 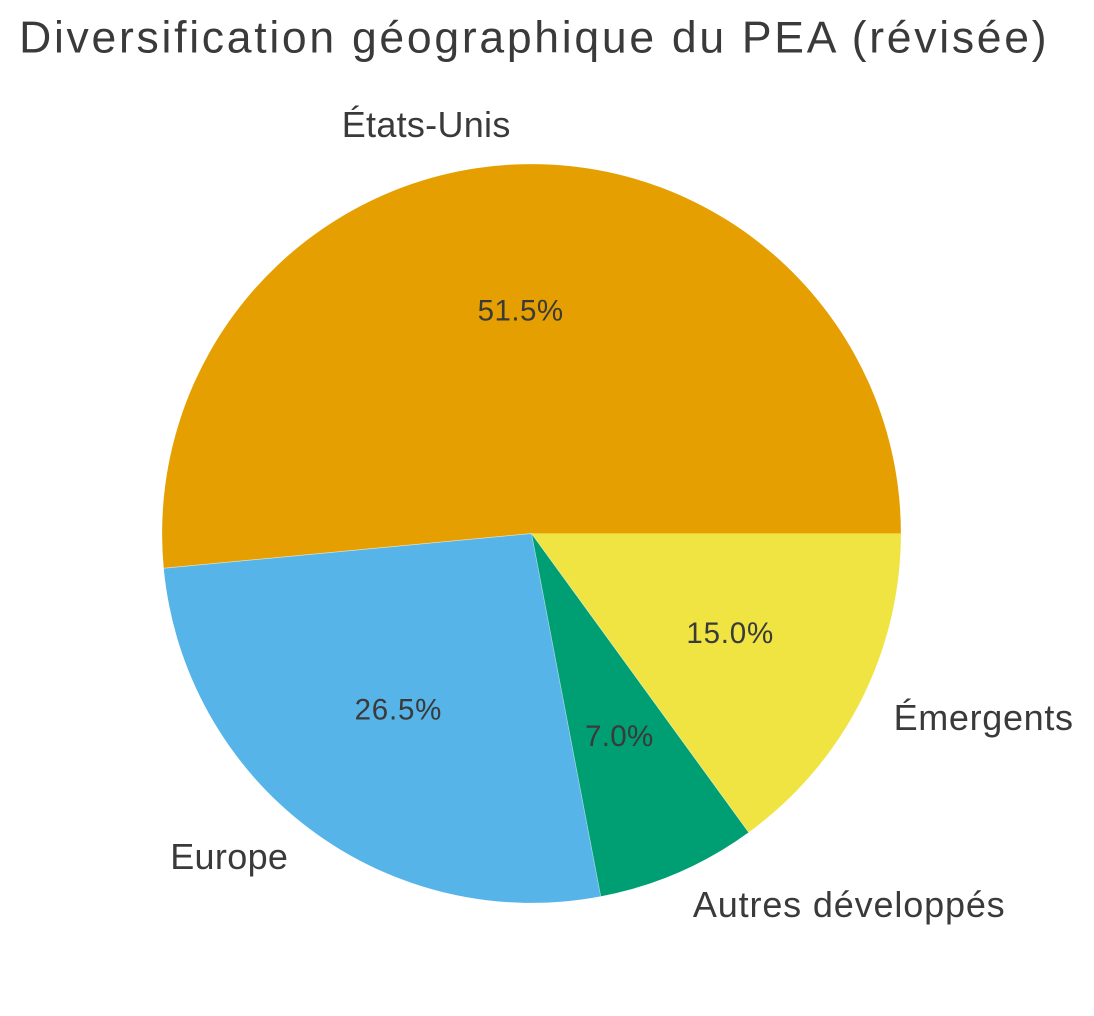 What do you see at coordinates (849, 904) in the screenshot?
I see `svg-text: Autres développés` at bounding box center [849, 904].